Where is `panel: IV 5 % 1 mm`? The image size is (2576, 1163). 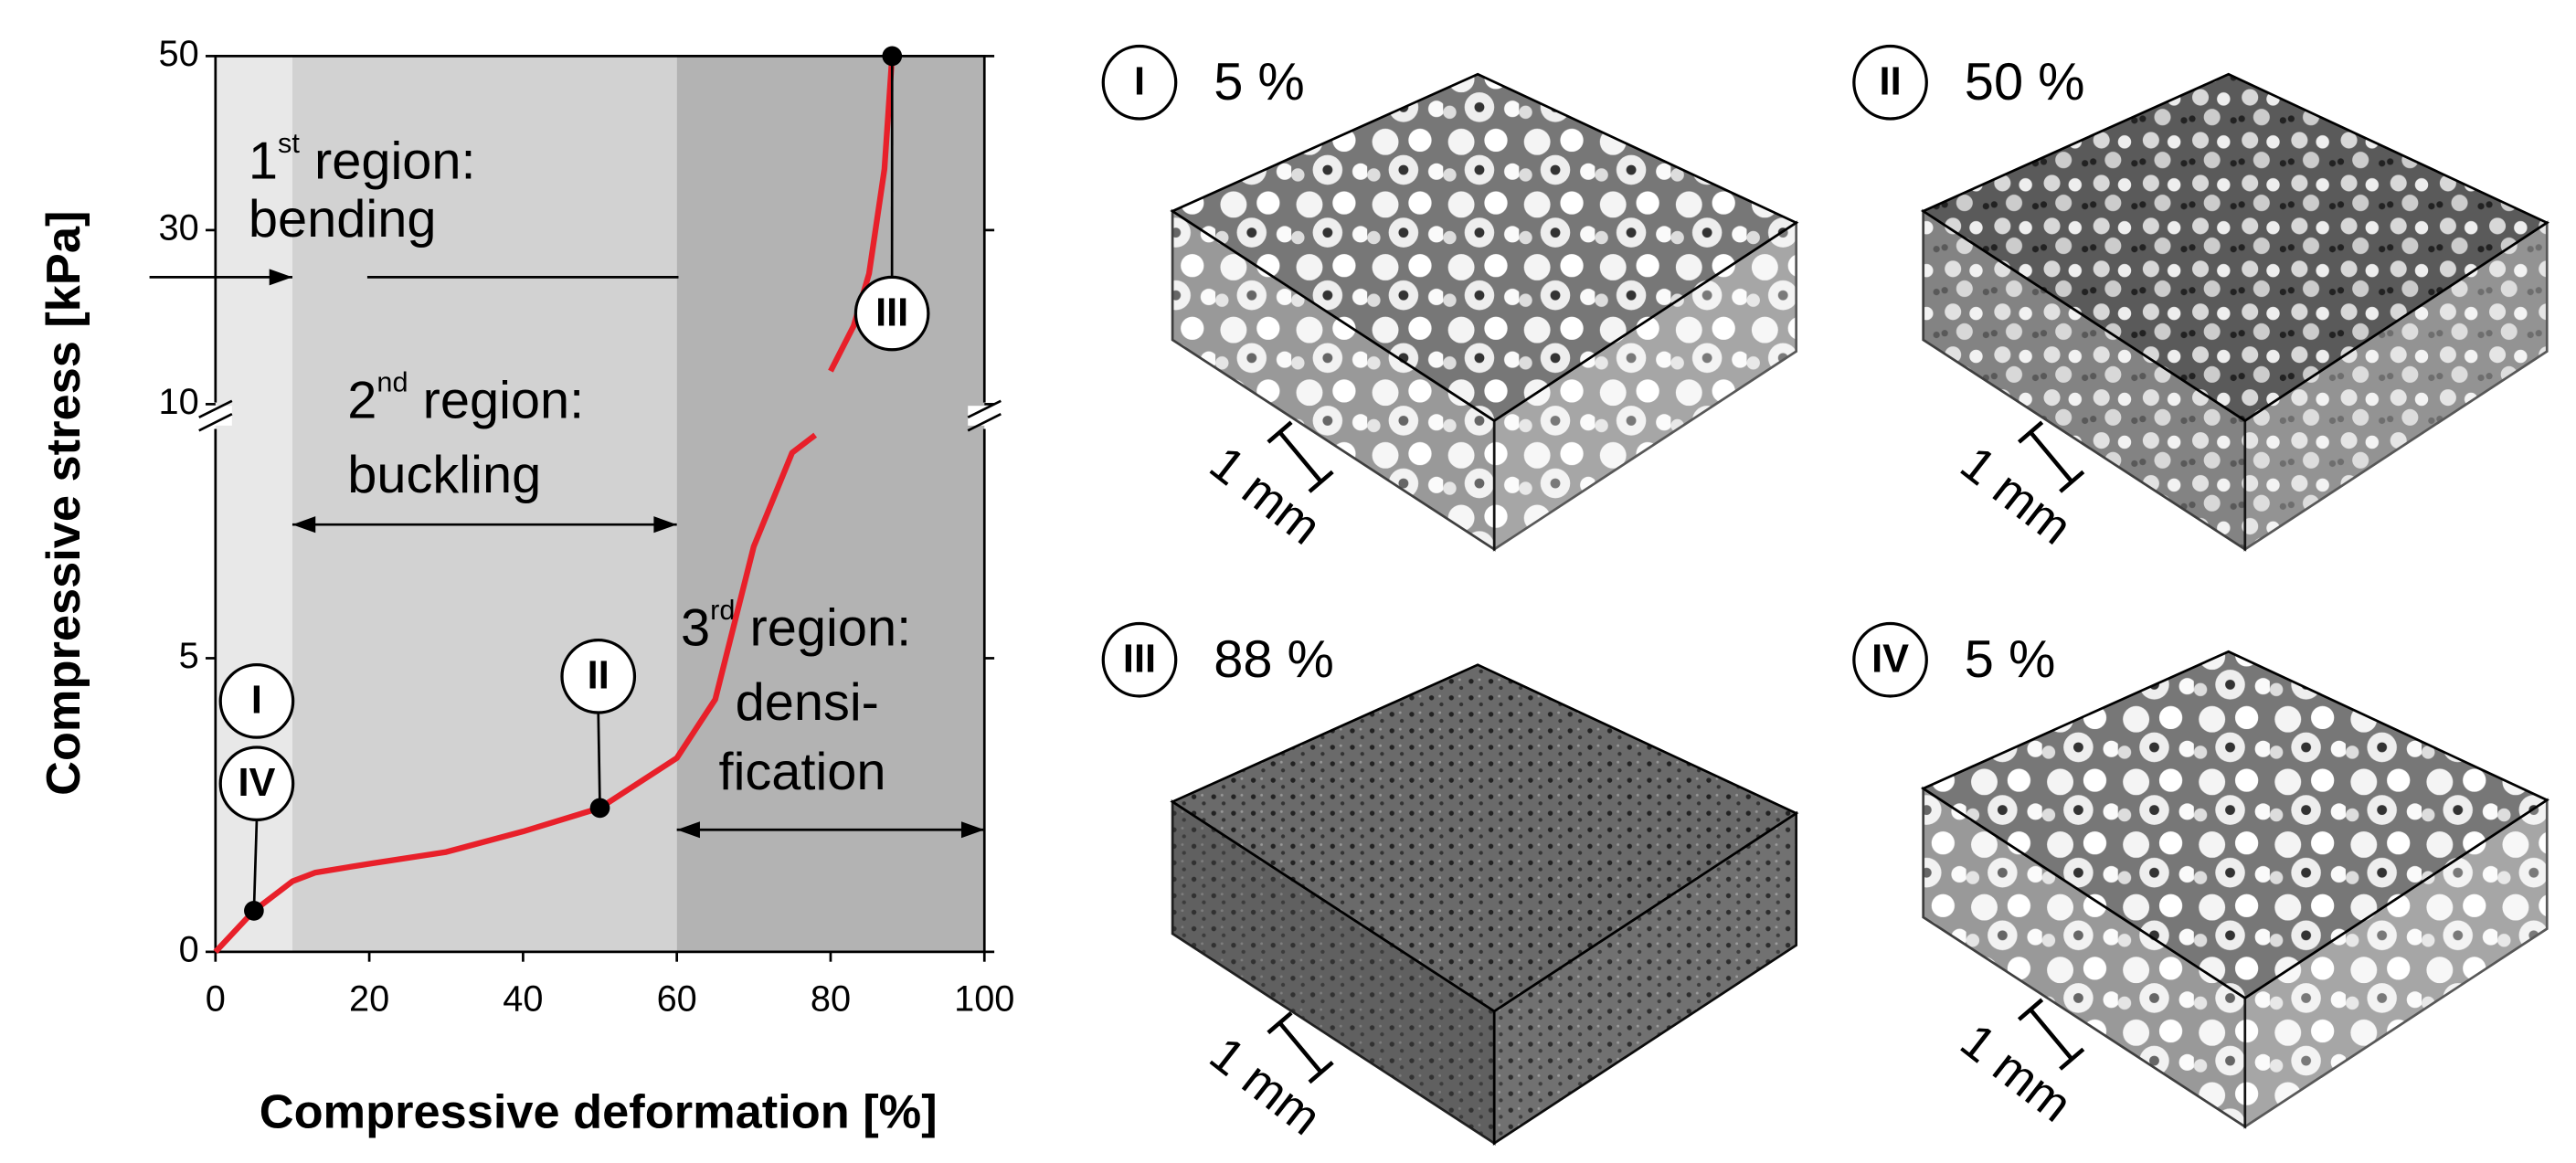 panel: IV 5 % 1 mm is located at coordinates (2201, 877).